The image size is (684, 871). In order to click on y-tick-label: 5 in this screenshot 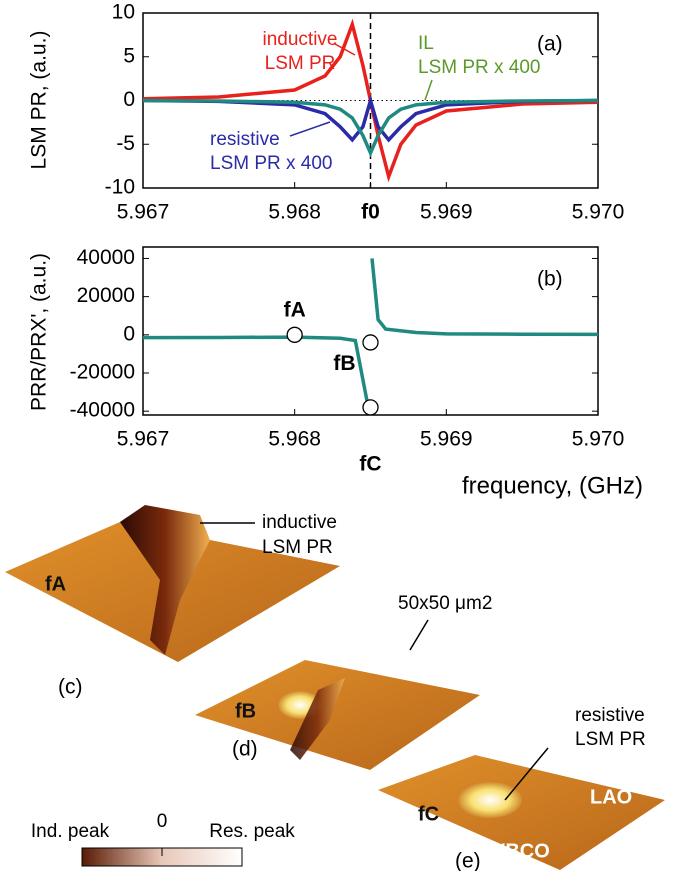, I will do `click(129, 55)`.